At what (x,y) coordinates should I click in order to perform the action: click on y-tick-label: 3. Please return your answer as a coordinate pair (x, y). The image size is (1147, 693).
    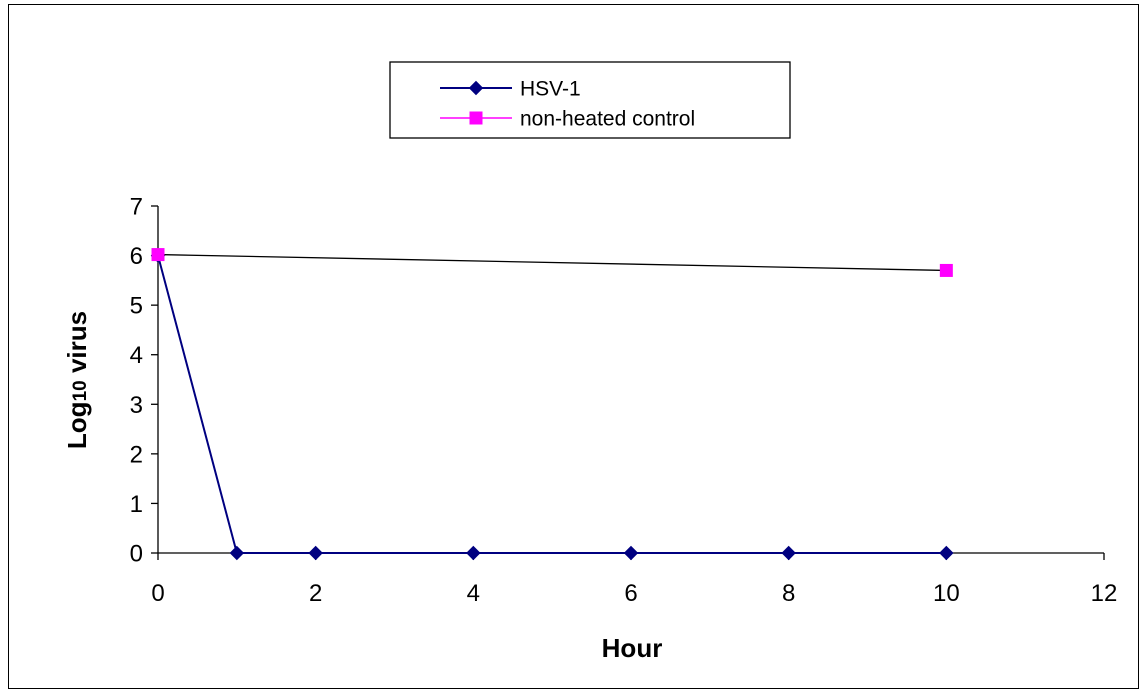
    Looking at the image, I should click on (136, 405).